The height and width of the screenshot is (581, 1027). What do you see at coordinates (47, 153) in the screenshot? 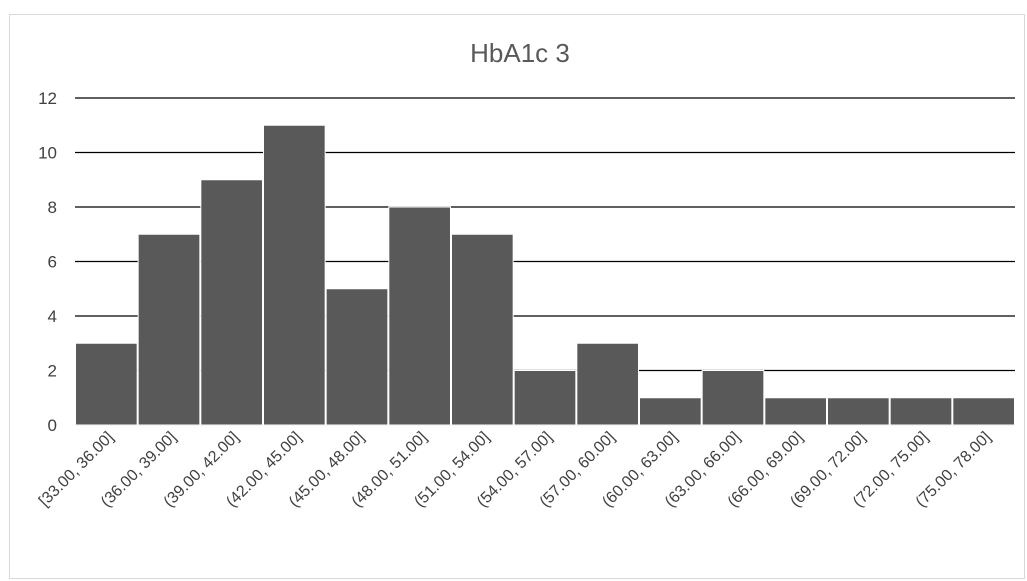
I see `y-tick-label: 10` at bounding box center [47, 153].